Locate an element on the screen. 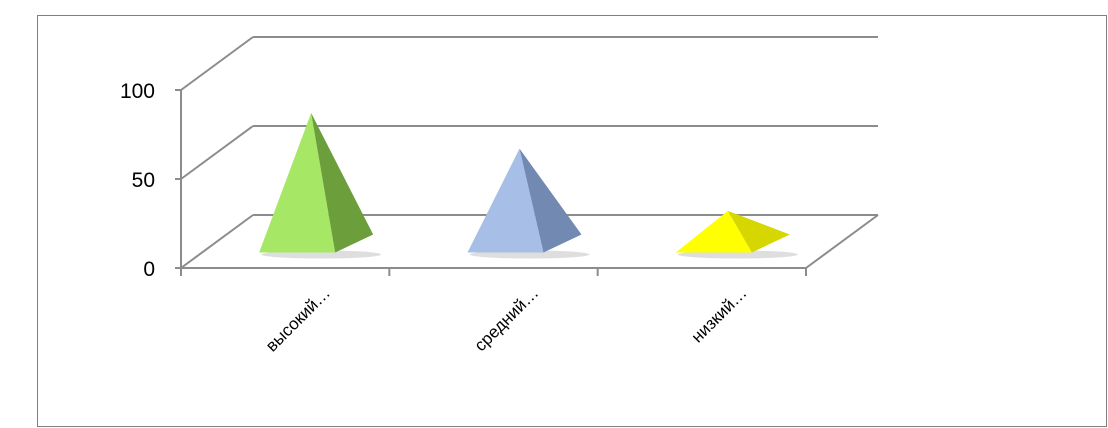 The width and height of the screenshot is (1108, 428). y-axis-ticks: 0 50 100 is located at coordinates (150, 180).